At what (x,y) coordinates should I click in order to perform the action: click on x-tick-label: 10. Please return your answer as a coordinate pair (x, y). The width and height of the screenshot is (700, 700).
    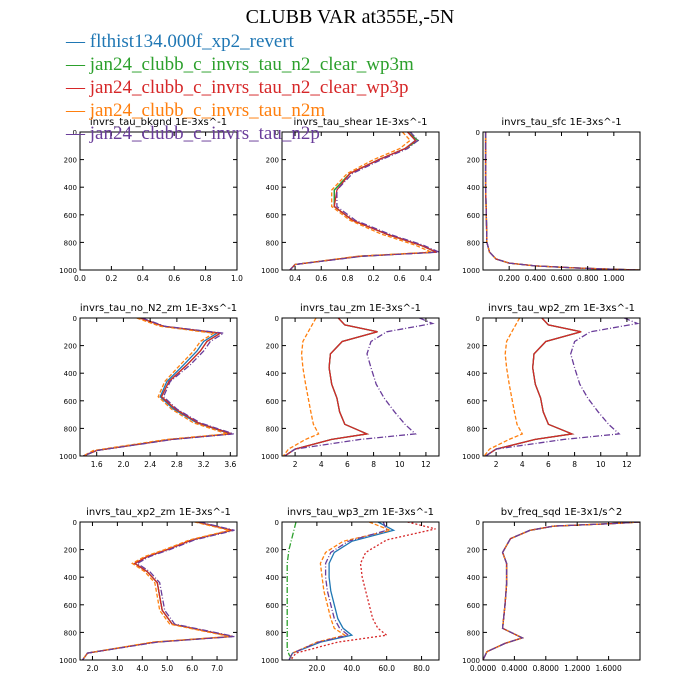
    Looking at the image, I should click on (400, 464).